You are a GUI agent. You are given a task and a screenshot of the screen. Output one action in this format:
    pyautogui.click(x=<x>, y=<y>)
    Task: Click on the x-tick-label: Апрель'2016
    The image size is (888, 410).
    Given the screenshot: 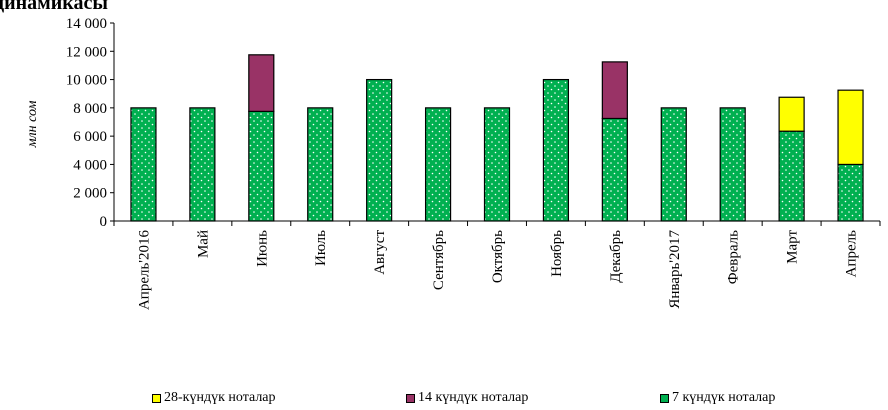 What is the action you would take?
    pyautogui.click(x=144, y=270)
    